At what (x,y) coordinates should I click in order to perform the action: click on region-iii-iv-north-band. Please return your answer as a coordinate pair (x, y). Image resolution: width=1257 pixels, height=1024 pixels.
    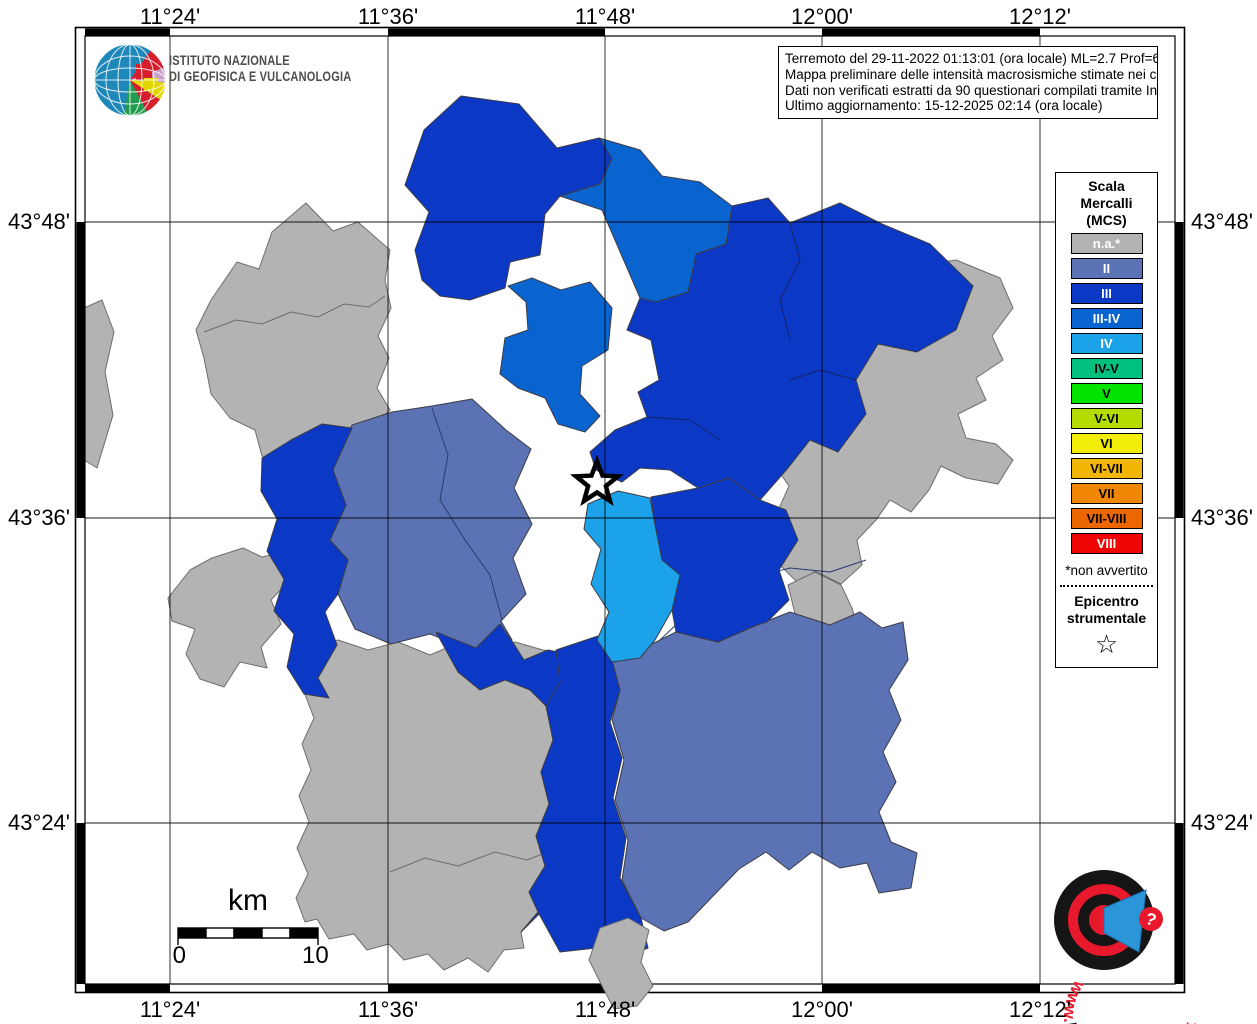
    Looking at the image, I should click on (646, 220).